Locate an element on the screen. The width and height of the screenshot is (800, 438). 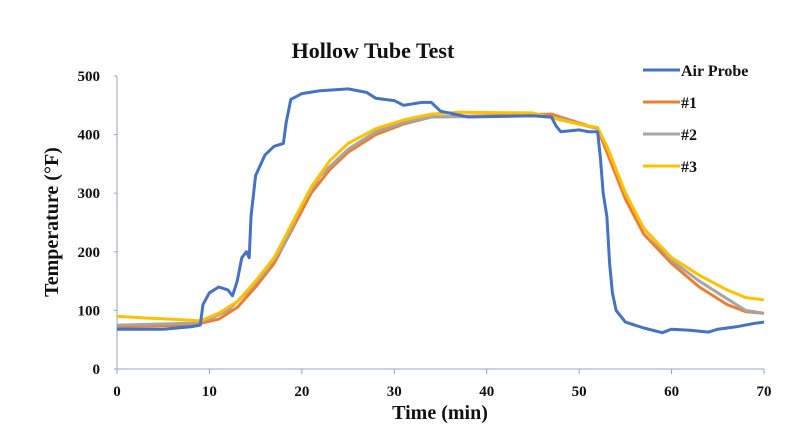
x-tick-label: 50 is located at coordinates (579, 392).